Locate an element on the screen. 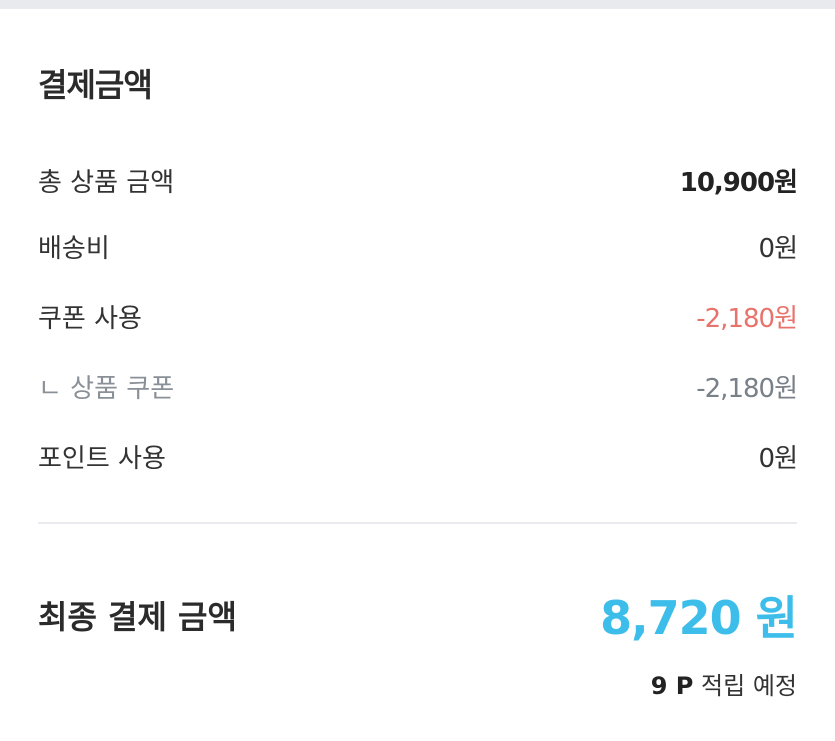  divider is located at coordinates (417, 523).